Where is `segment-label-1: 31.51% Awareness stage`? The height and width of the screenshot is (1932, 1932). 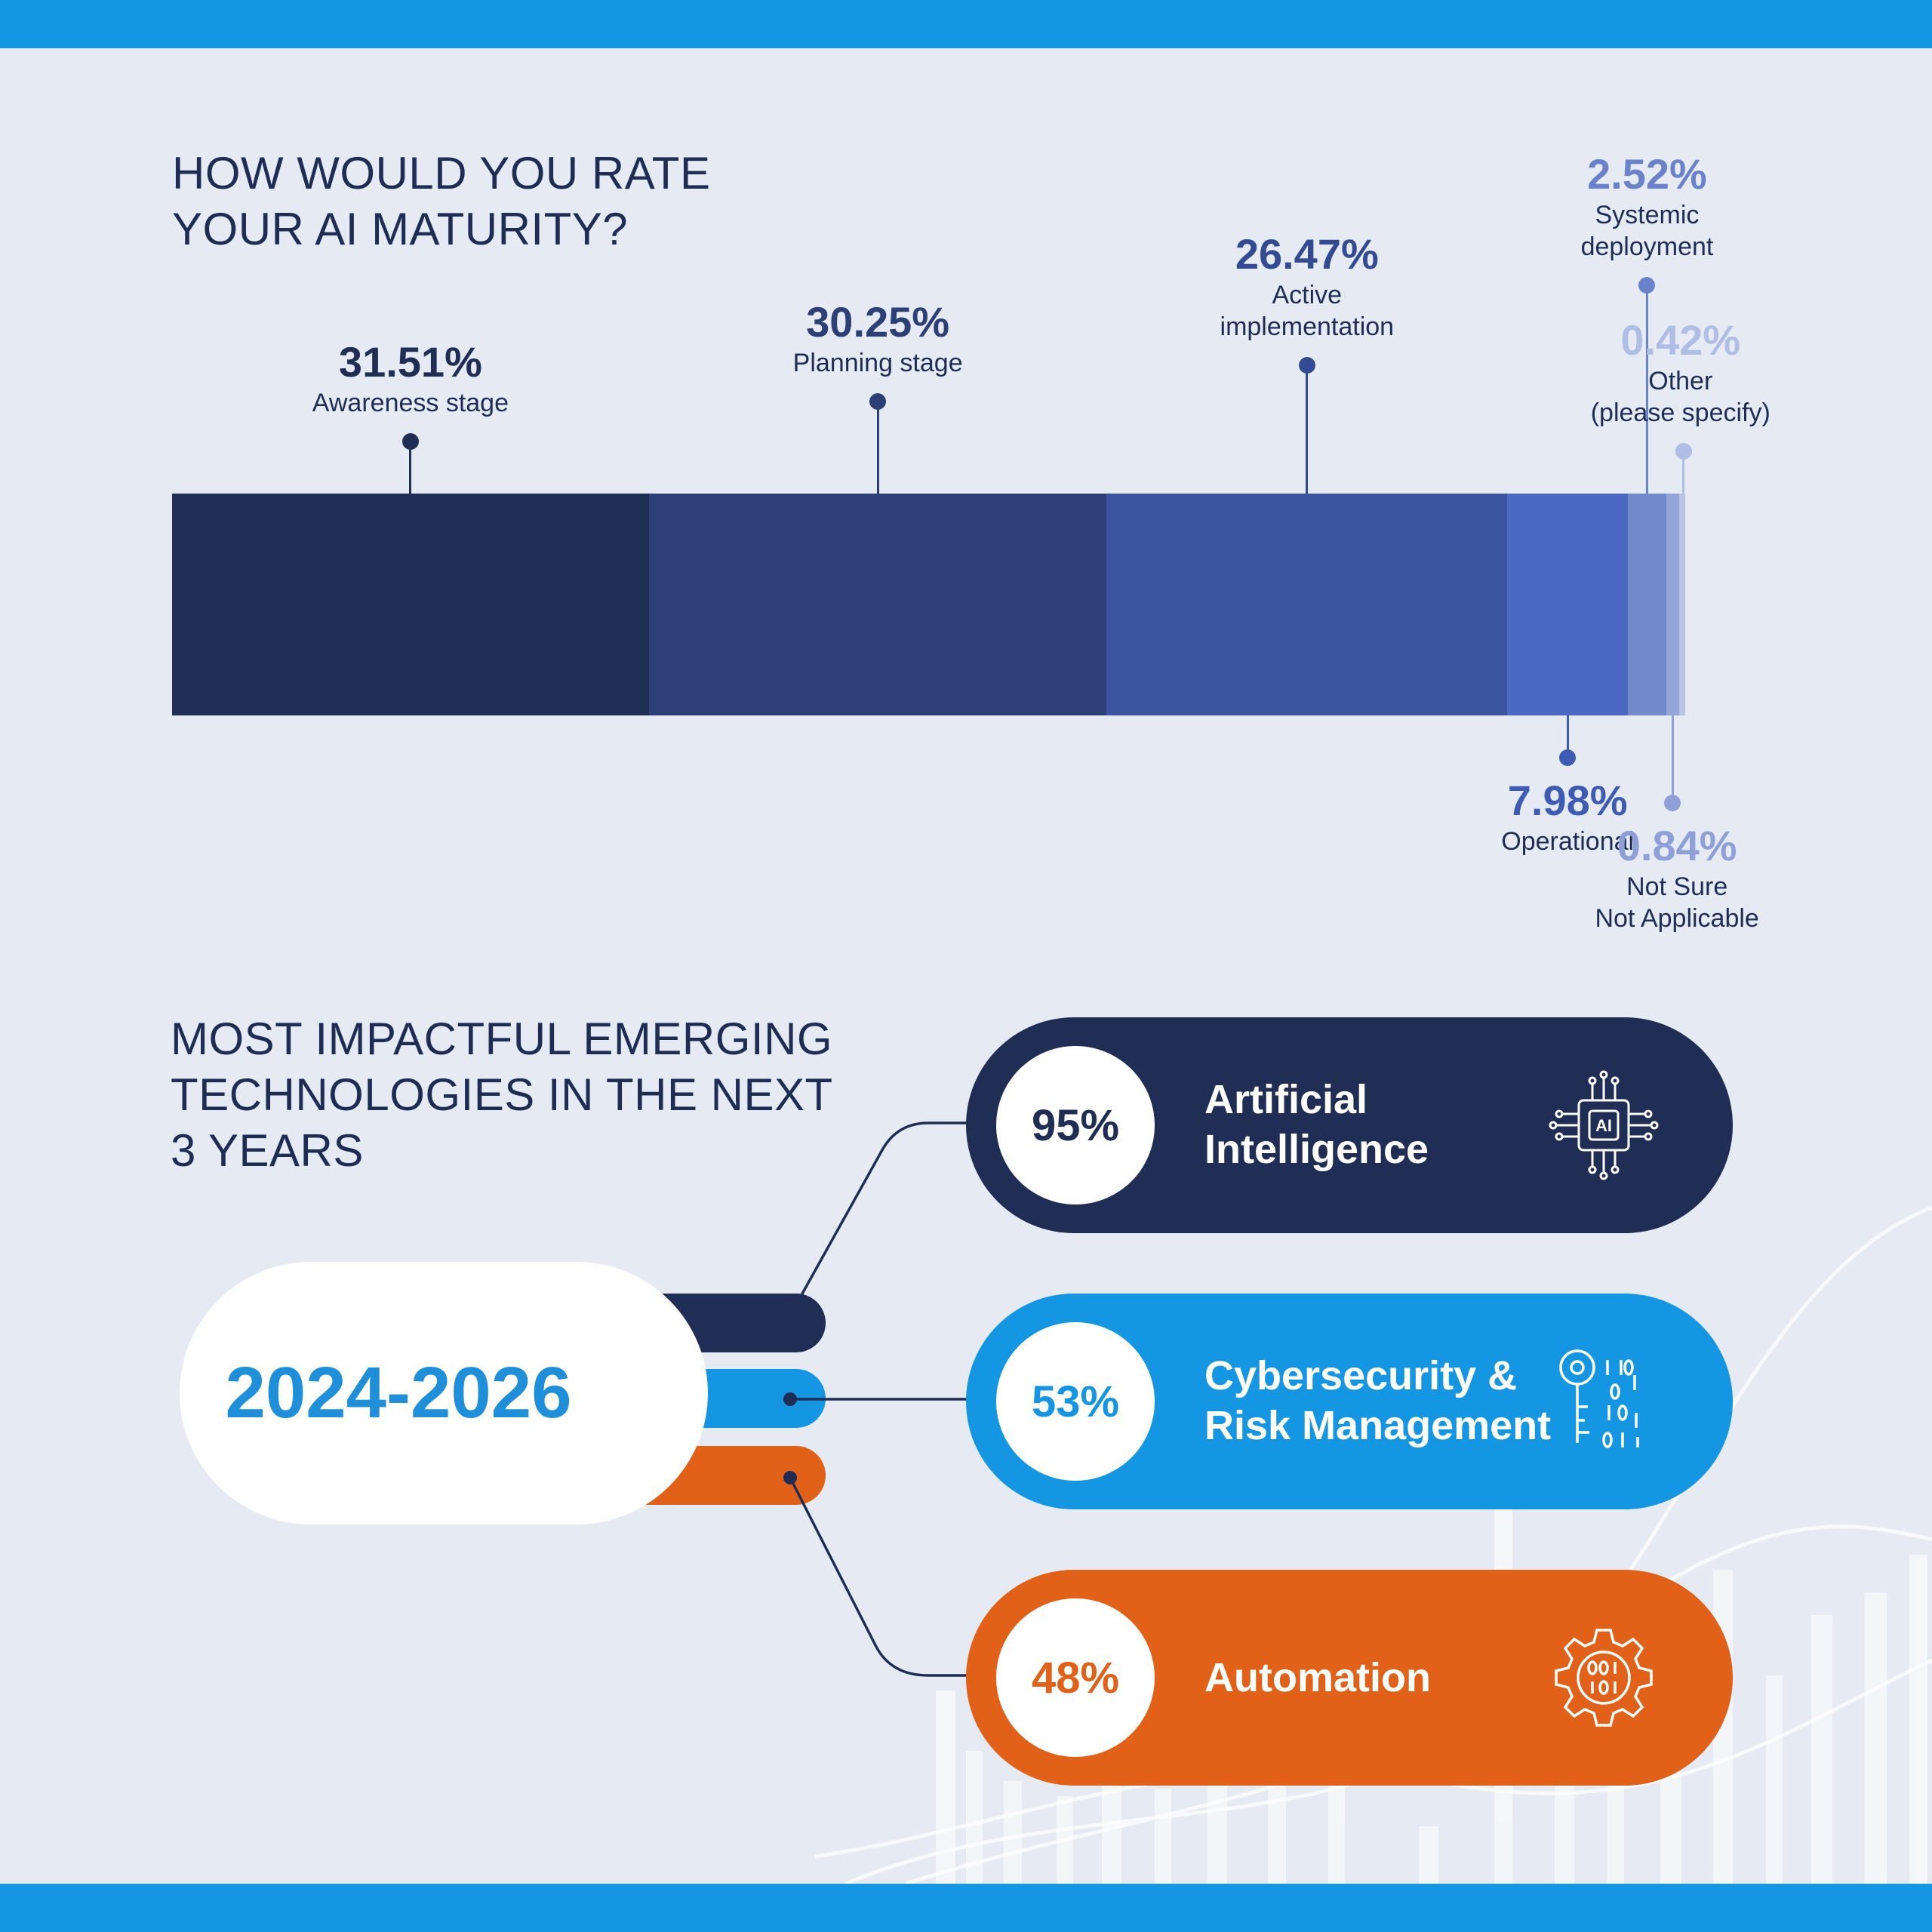
segment-label-1: 31.51% Awareness stage is located at coordinates (410, 378).